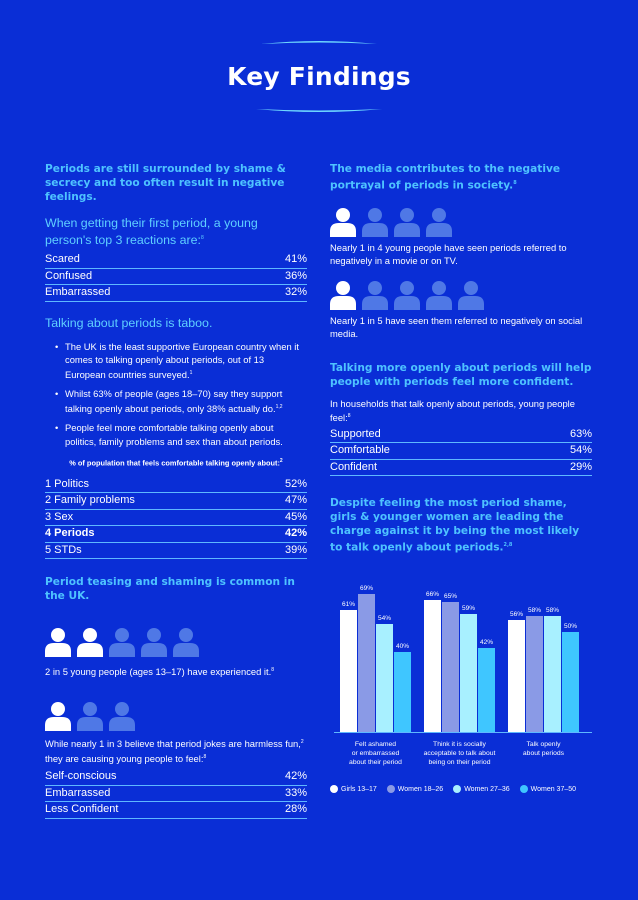 The image size is (638, 900). I want to click on table-row: Supported 63%, so click(461, 435).